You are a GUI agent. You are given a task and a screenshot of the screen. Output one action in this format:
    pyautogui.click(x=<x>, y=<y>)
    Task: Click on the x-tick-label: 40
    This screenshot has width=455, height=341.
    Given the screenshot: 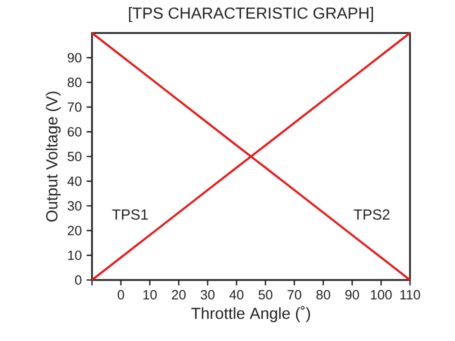 What is the action you would take?
    pyautogui.click(x=236, y=295)
    